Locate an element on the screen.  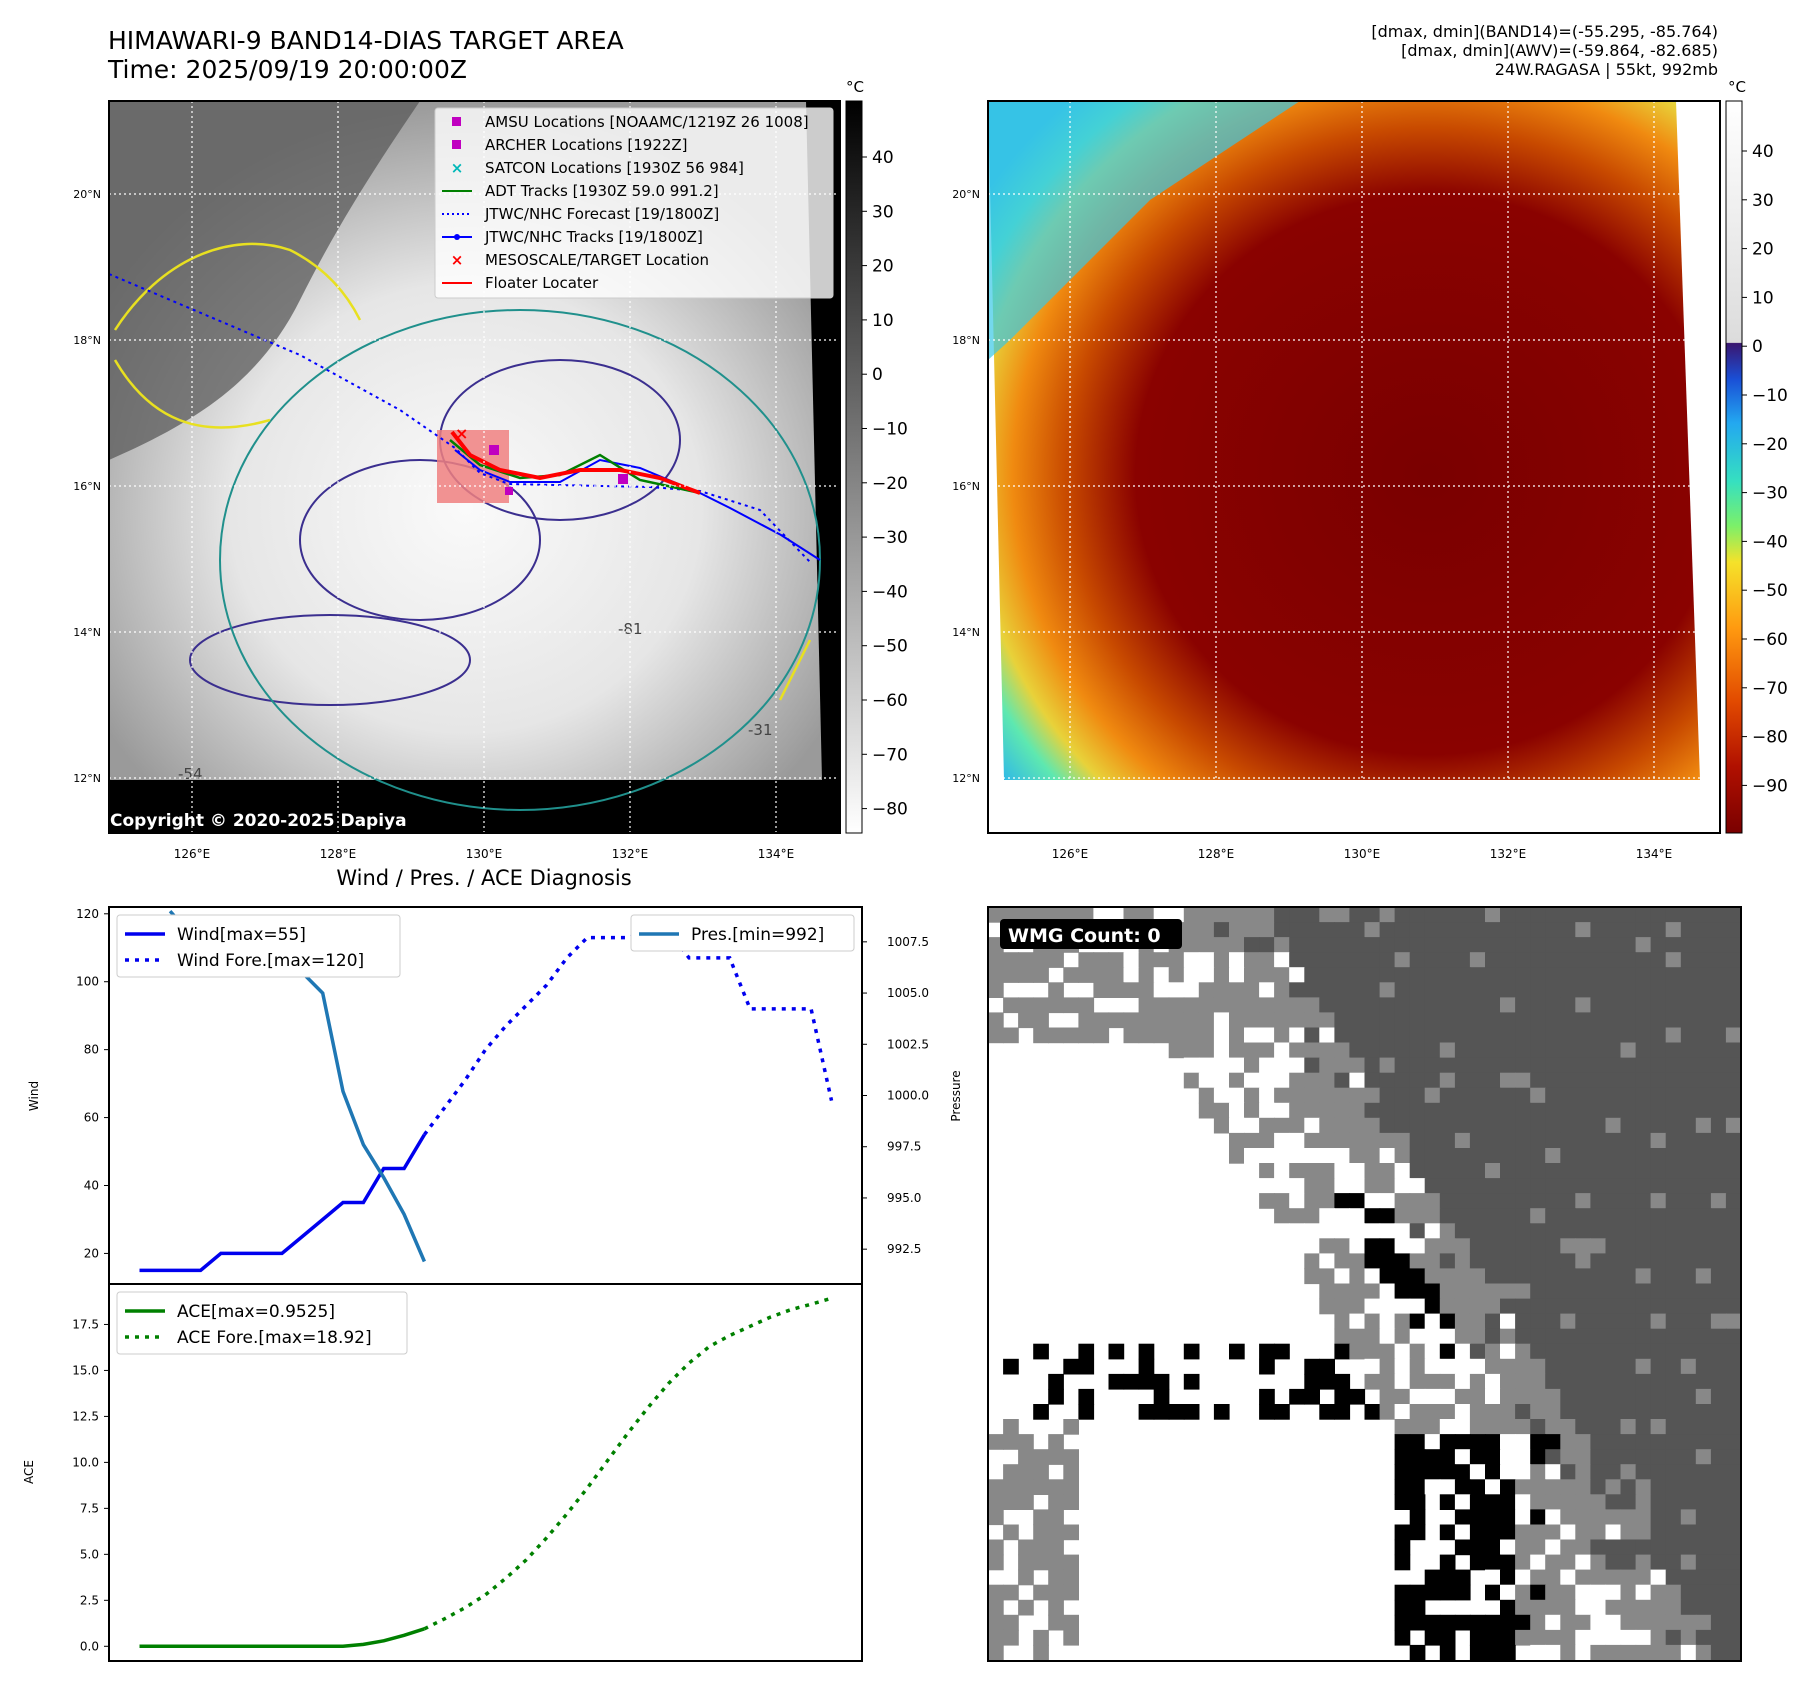
amsu-marker is located at coordinates (623, 479).